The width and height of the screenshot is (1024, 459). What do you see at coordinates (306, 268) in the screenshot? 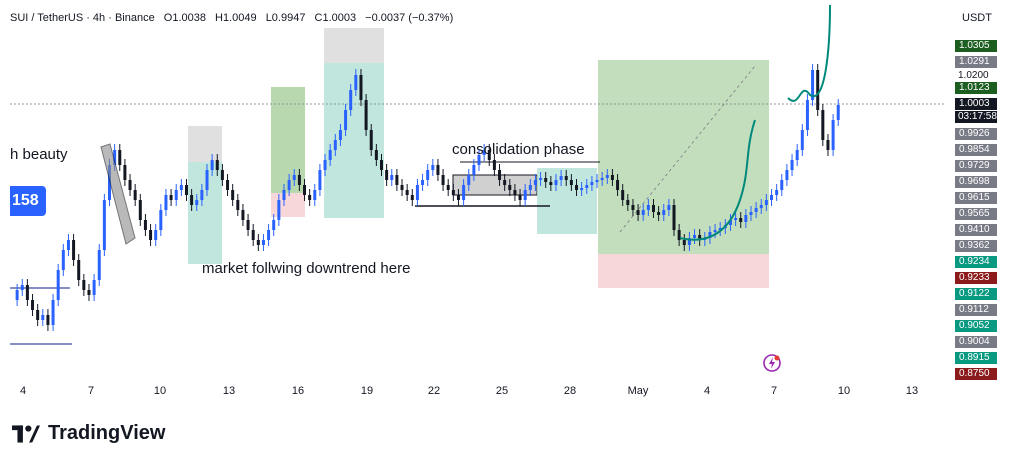
I see `annotation-downtrend: market follwing downtrend here` at bounding box center [306, 268].